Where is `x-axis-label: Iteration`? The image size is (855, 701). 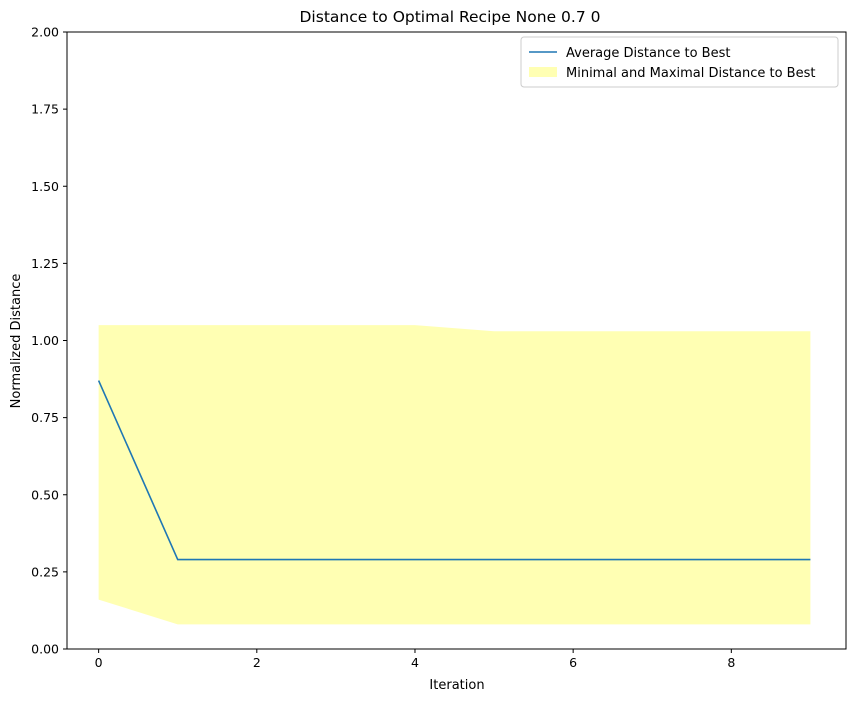 x-axis-label: Iteration is located at coordinates (456, 685).